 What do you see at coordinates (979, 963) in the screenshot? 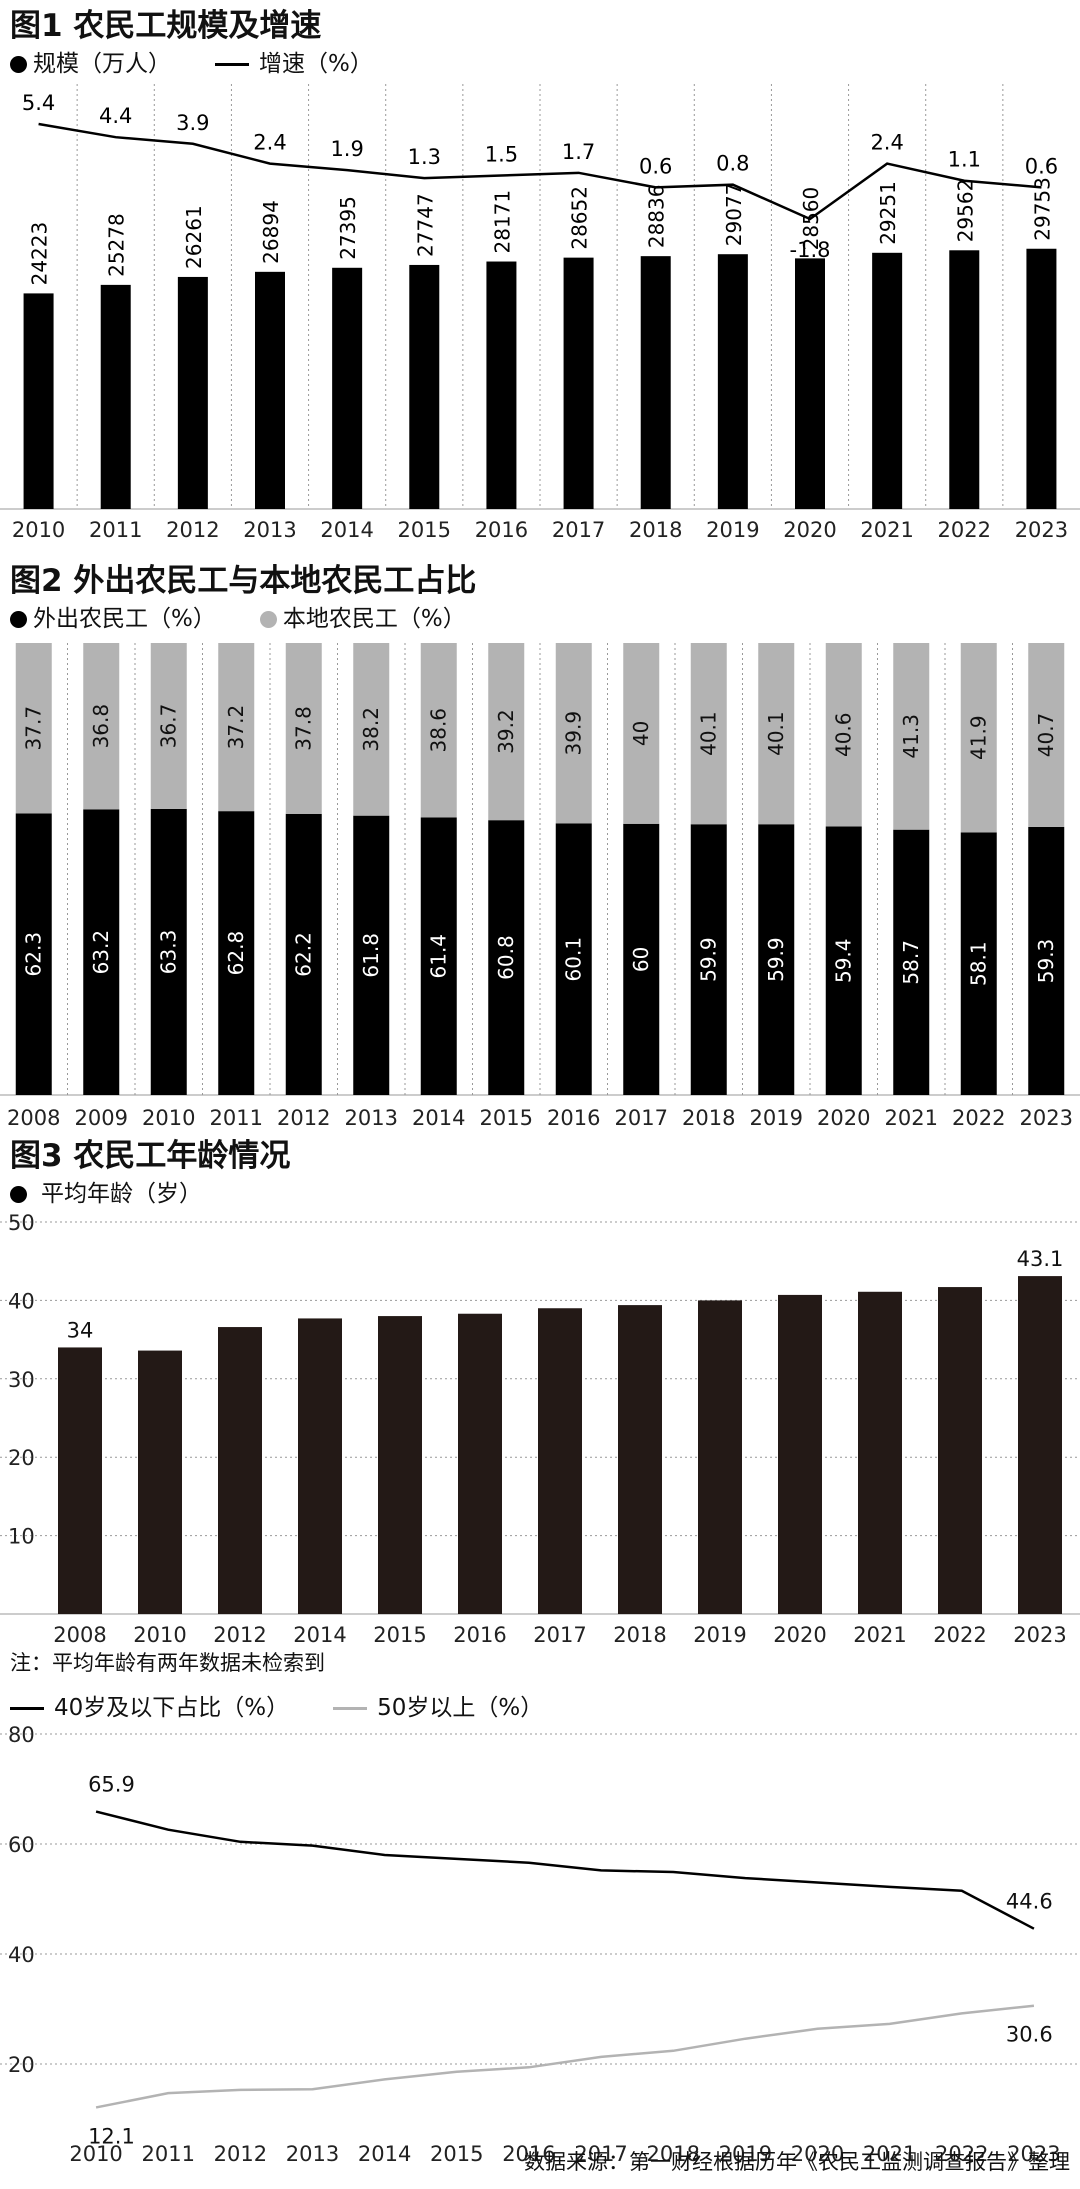
I see `bar-value-label: 58.1` at bounding box center [979, 963].